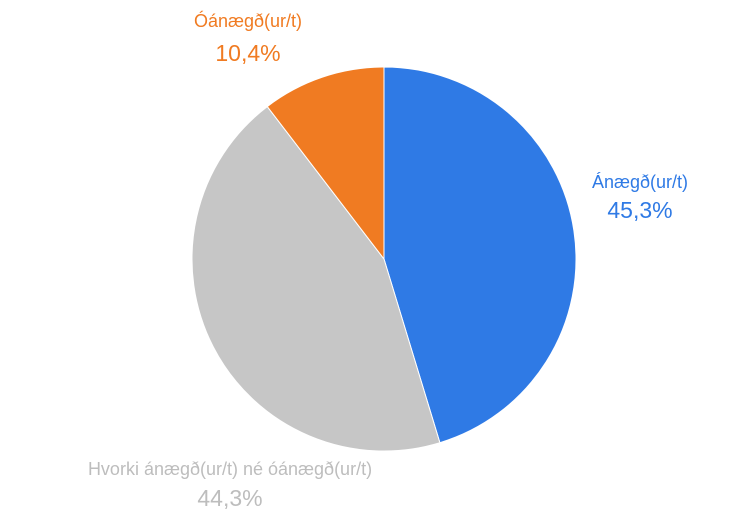 The image size is (738, 518). I want to click on slice-value-label: 45,3%, so click(639, 210).